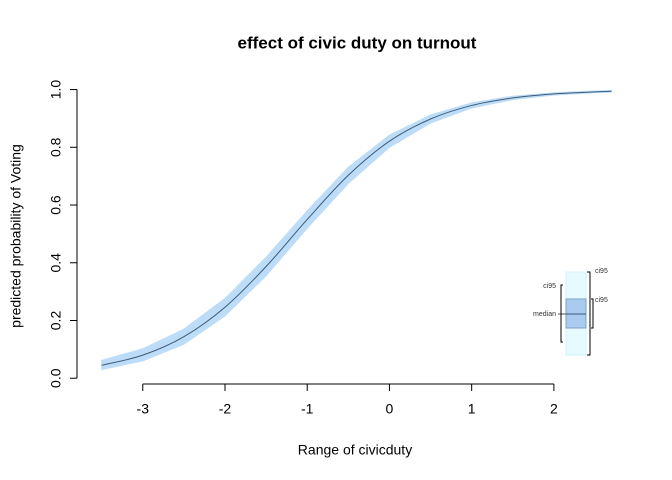  Describe the element at coordinates (56, 147) in the screenshot. I see `y-tick-label: 0.8` at that location.